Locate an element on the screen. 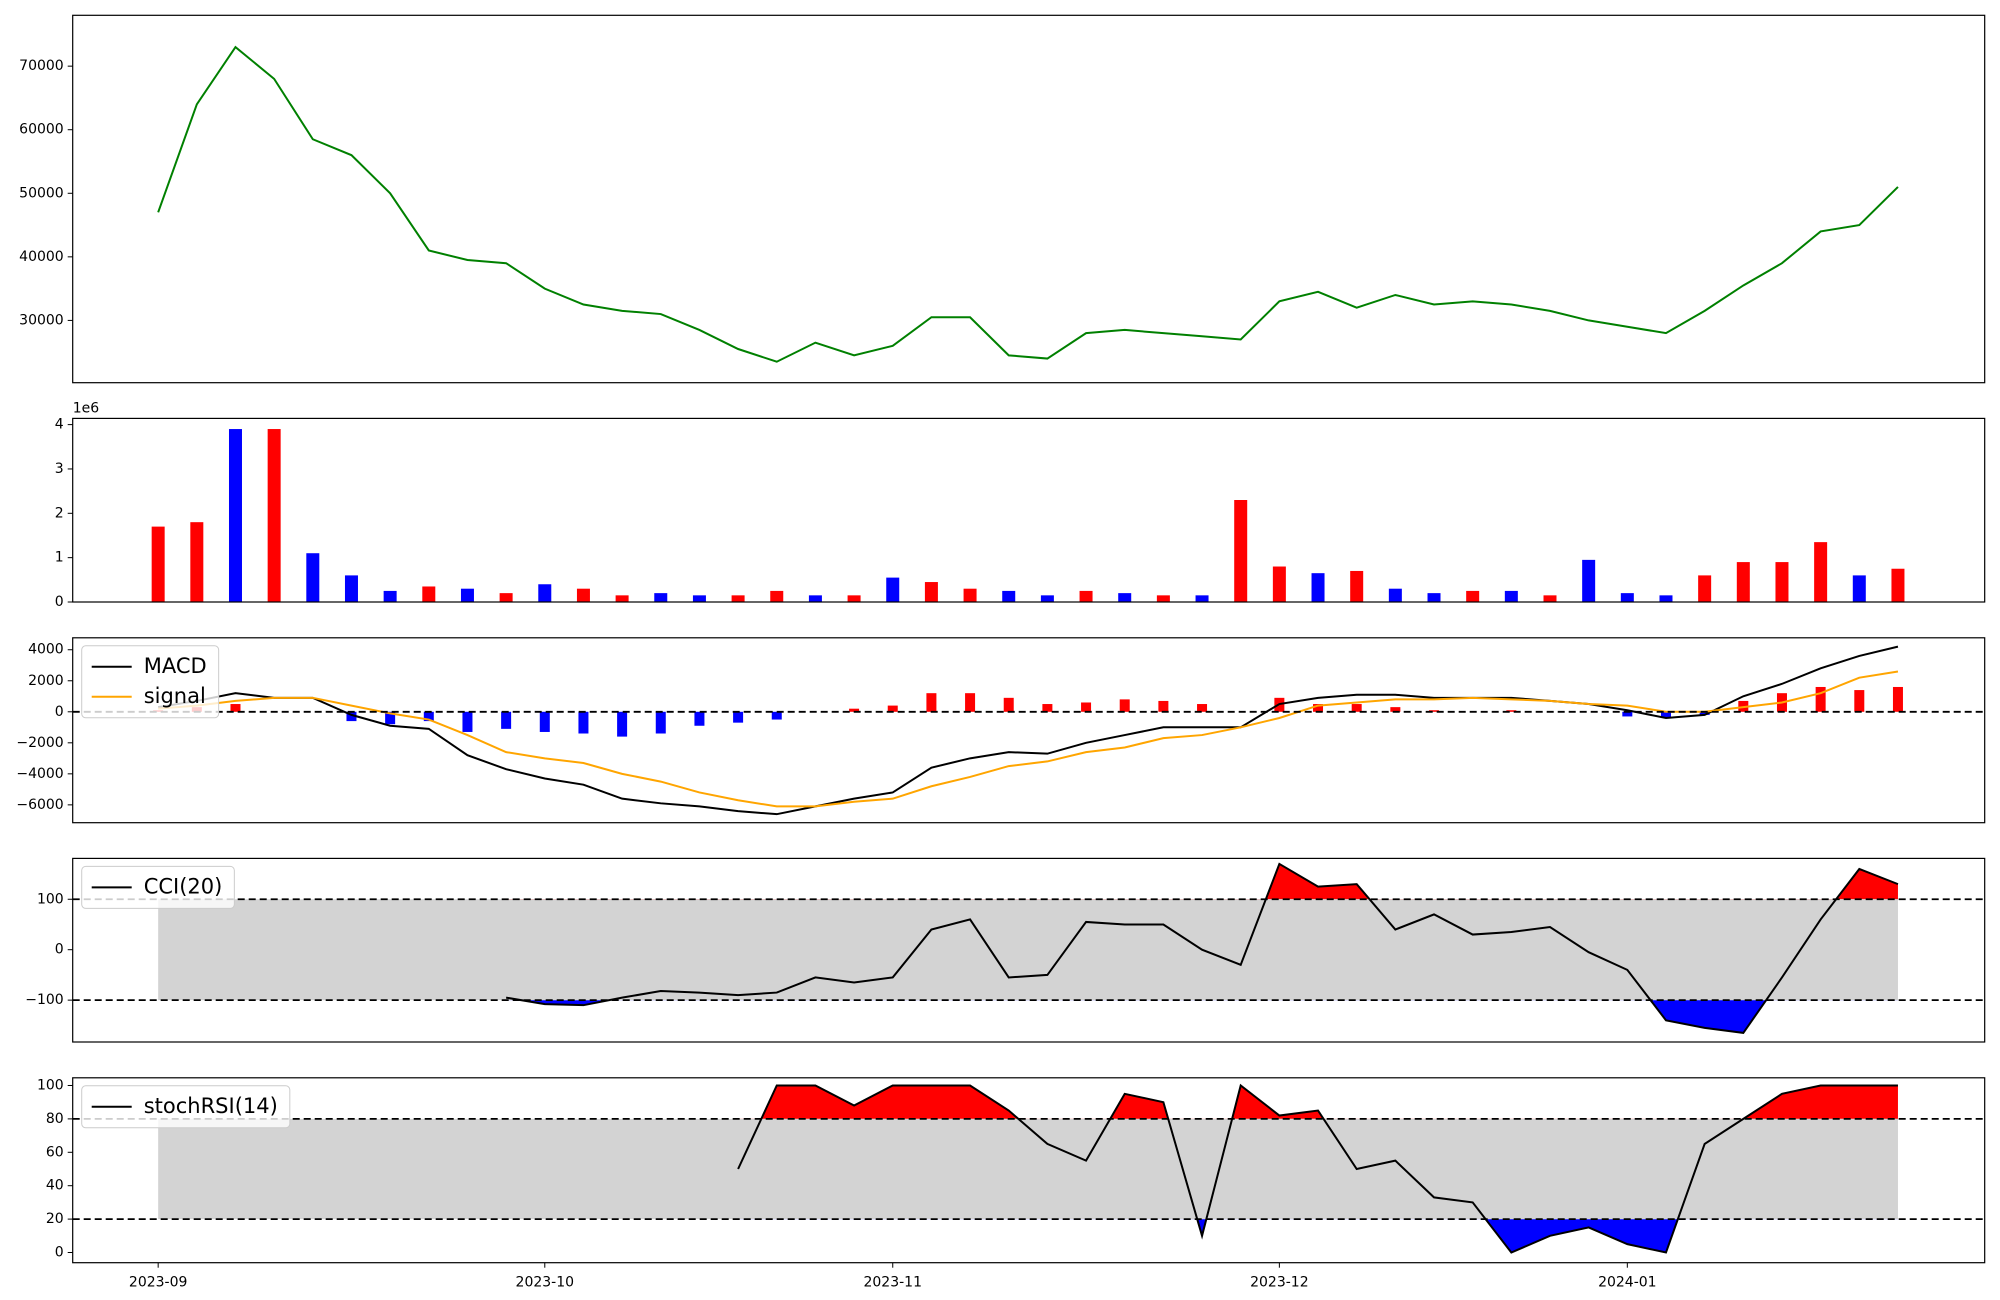 This screenshot has width=2000, height=1300. legend-label: signal is located at coordinates (175, 696).